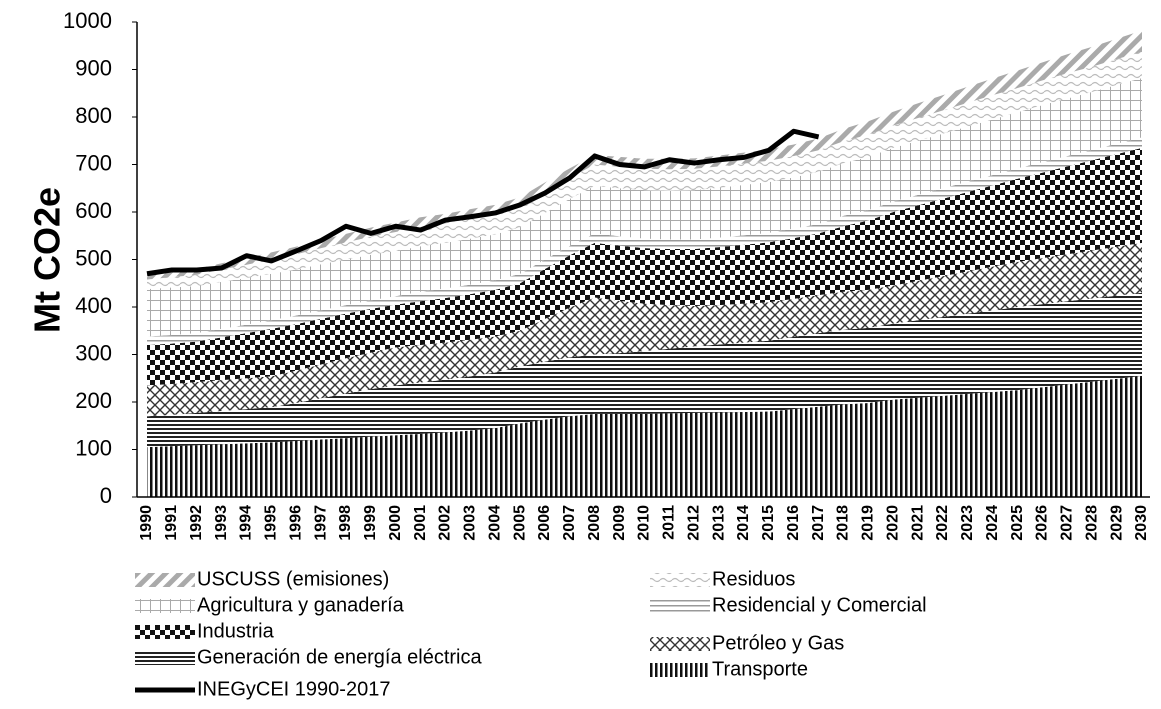  What do you see at coordinates (445, 523) in the screenshot?
I see `x-tick-label: 2002` at bounding box center [445, 523].